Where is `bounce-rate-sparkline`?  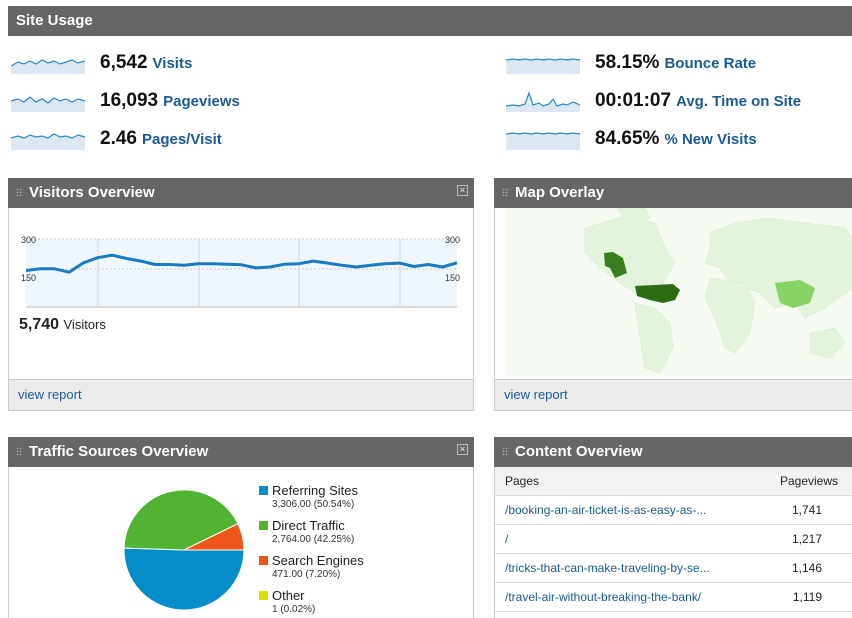 bounce-rate-sparkline is located at coordinates (543, 66).